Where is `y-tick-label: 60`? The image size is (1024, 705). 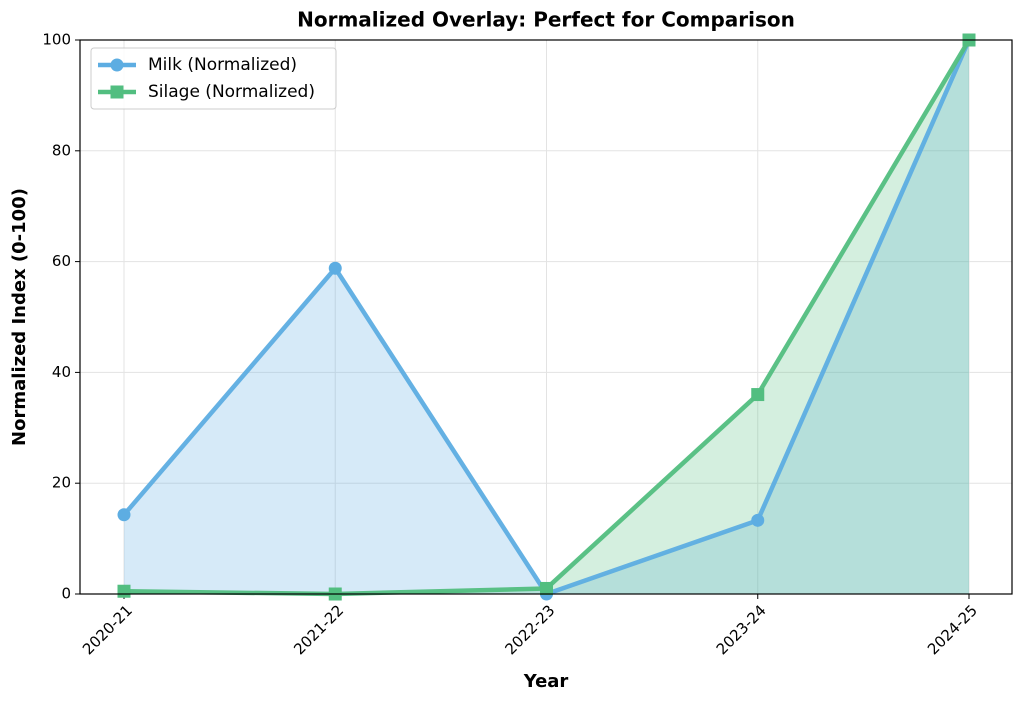
y-tick-label: 60 is located at coordinates (61, 261).